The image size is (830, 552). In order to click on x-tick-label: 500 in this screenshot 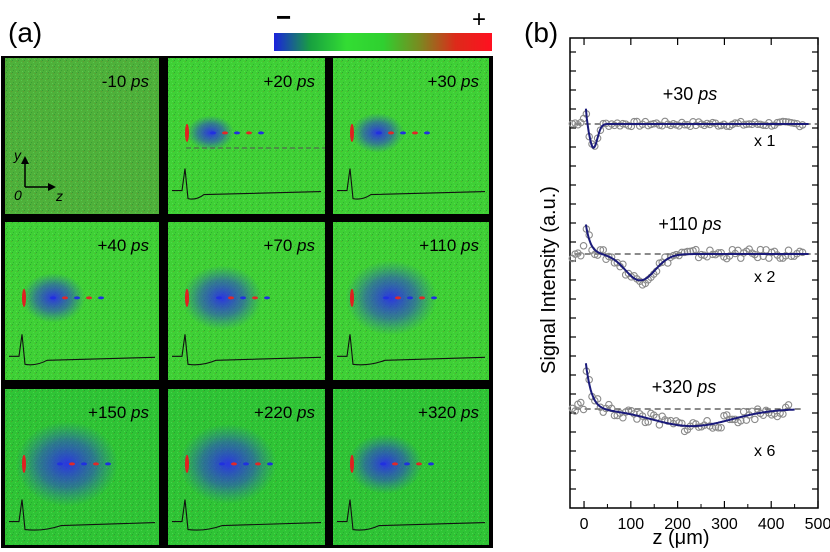, I will do `click(817, 524)`.